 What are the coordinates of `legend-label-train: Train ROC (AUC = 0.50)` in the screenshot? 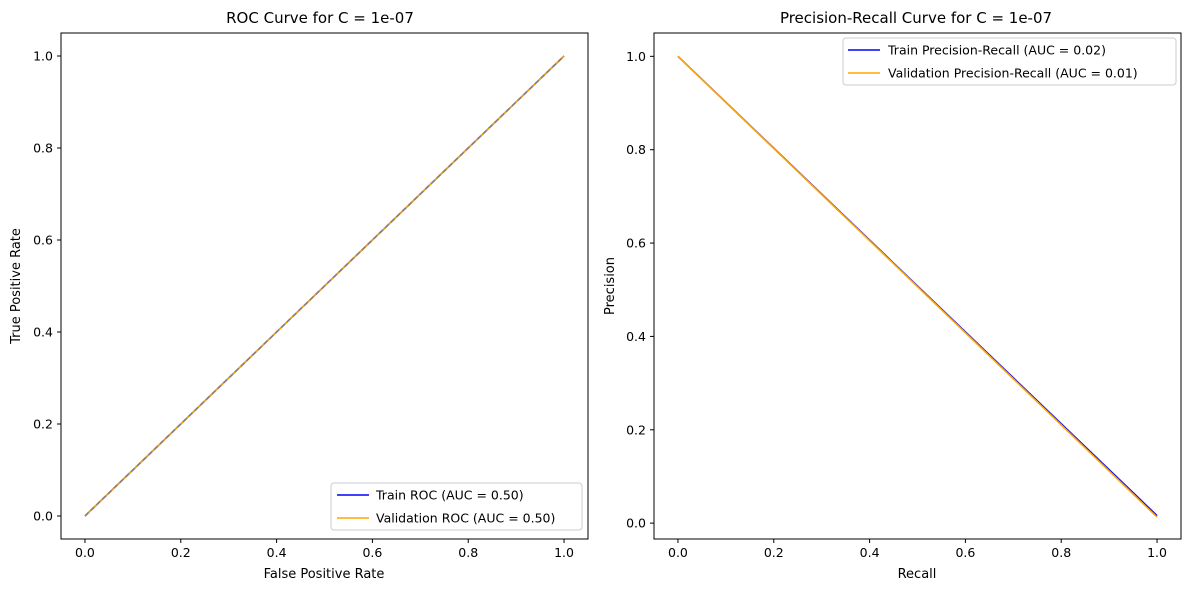 It's located at (449, 495).